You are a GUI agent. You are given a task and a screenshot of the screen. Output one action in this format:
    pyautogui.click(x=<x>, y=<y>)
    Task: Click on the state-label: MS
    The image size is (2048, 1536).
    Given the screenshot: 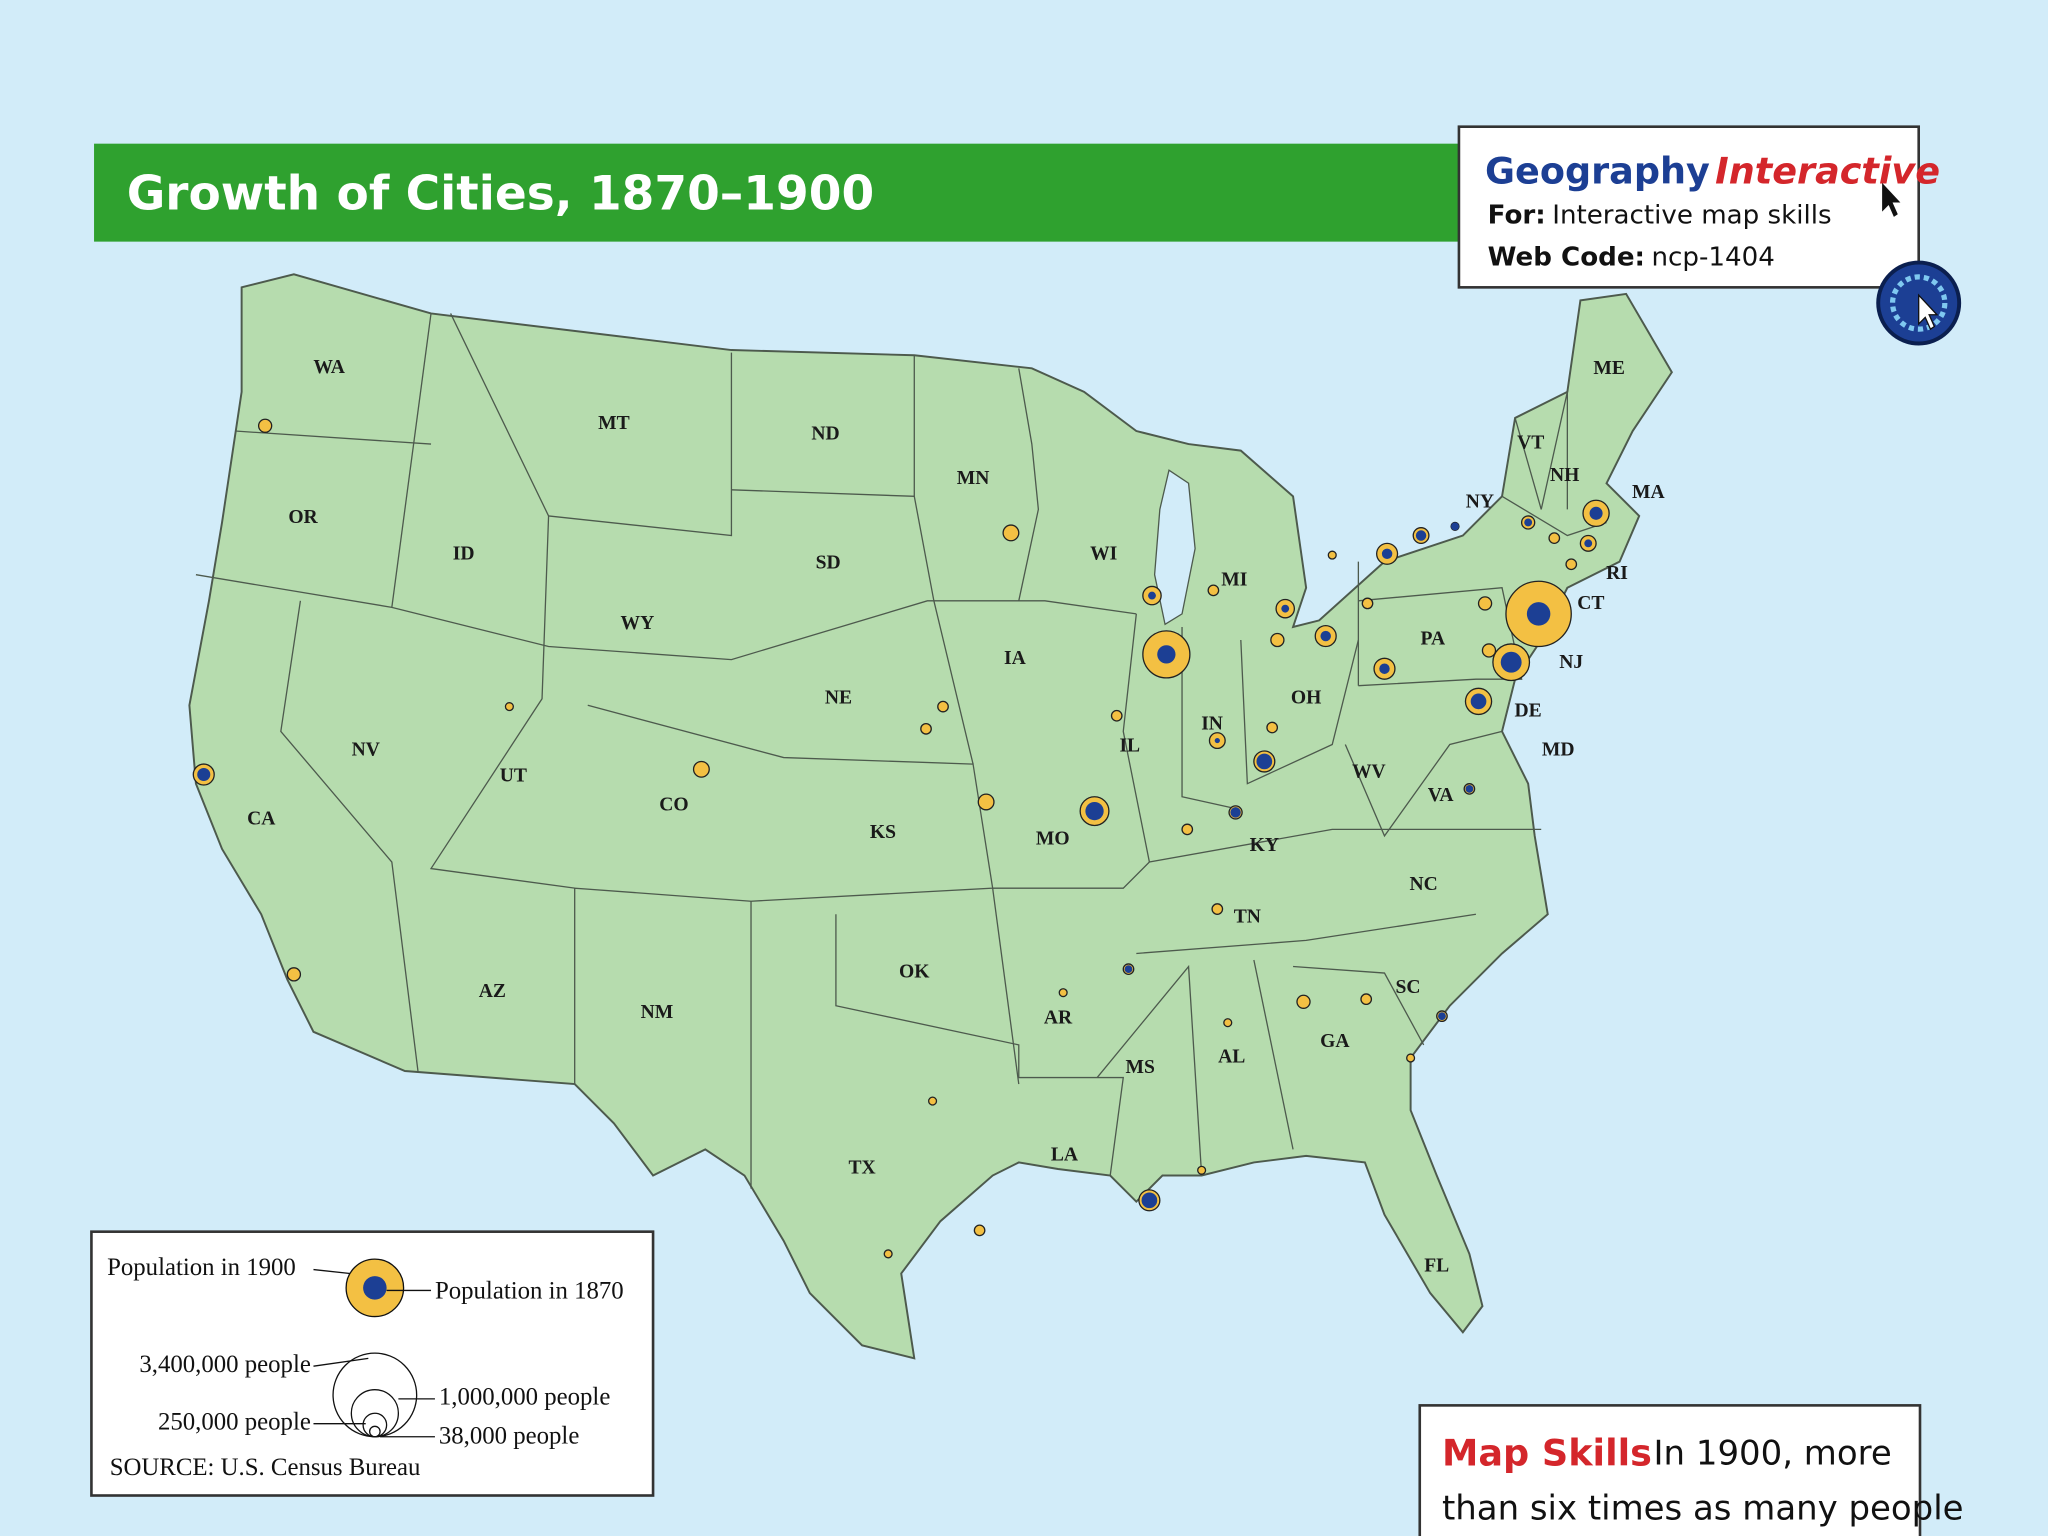 What is the action you would take?
    pyautogui.click(x=1140, y=1067)
    